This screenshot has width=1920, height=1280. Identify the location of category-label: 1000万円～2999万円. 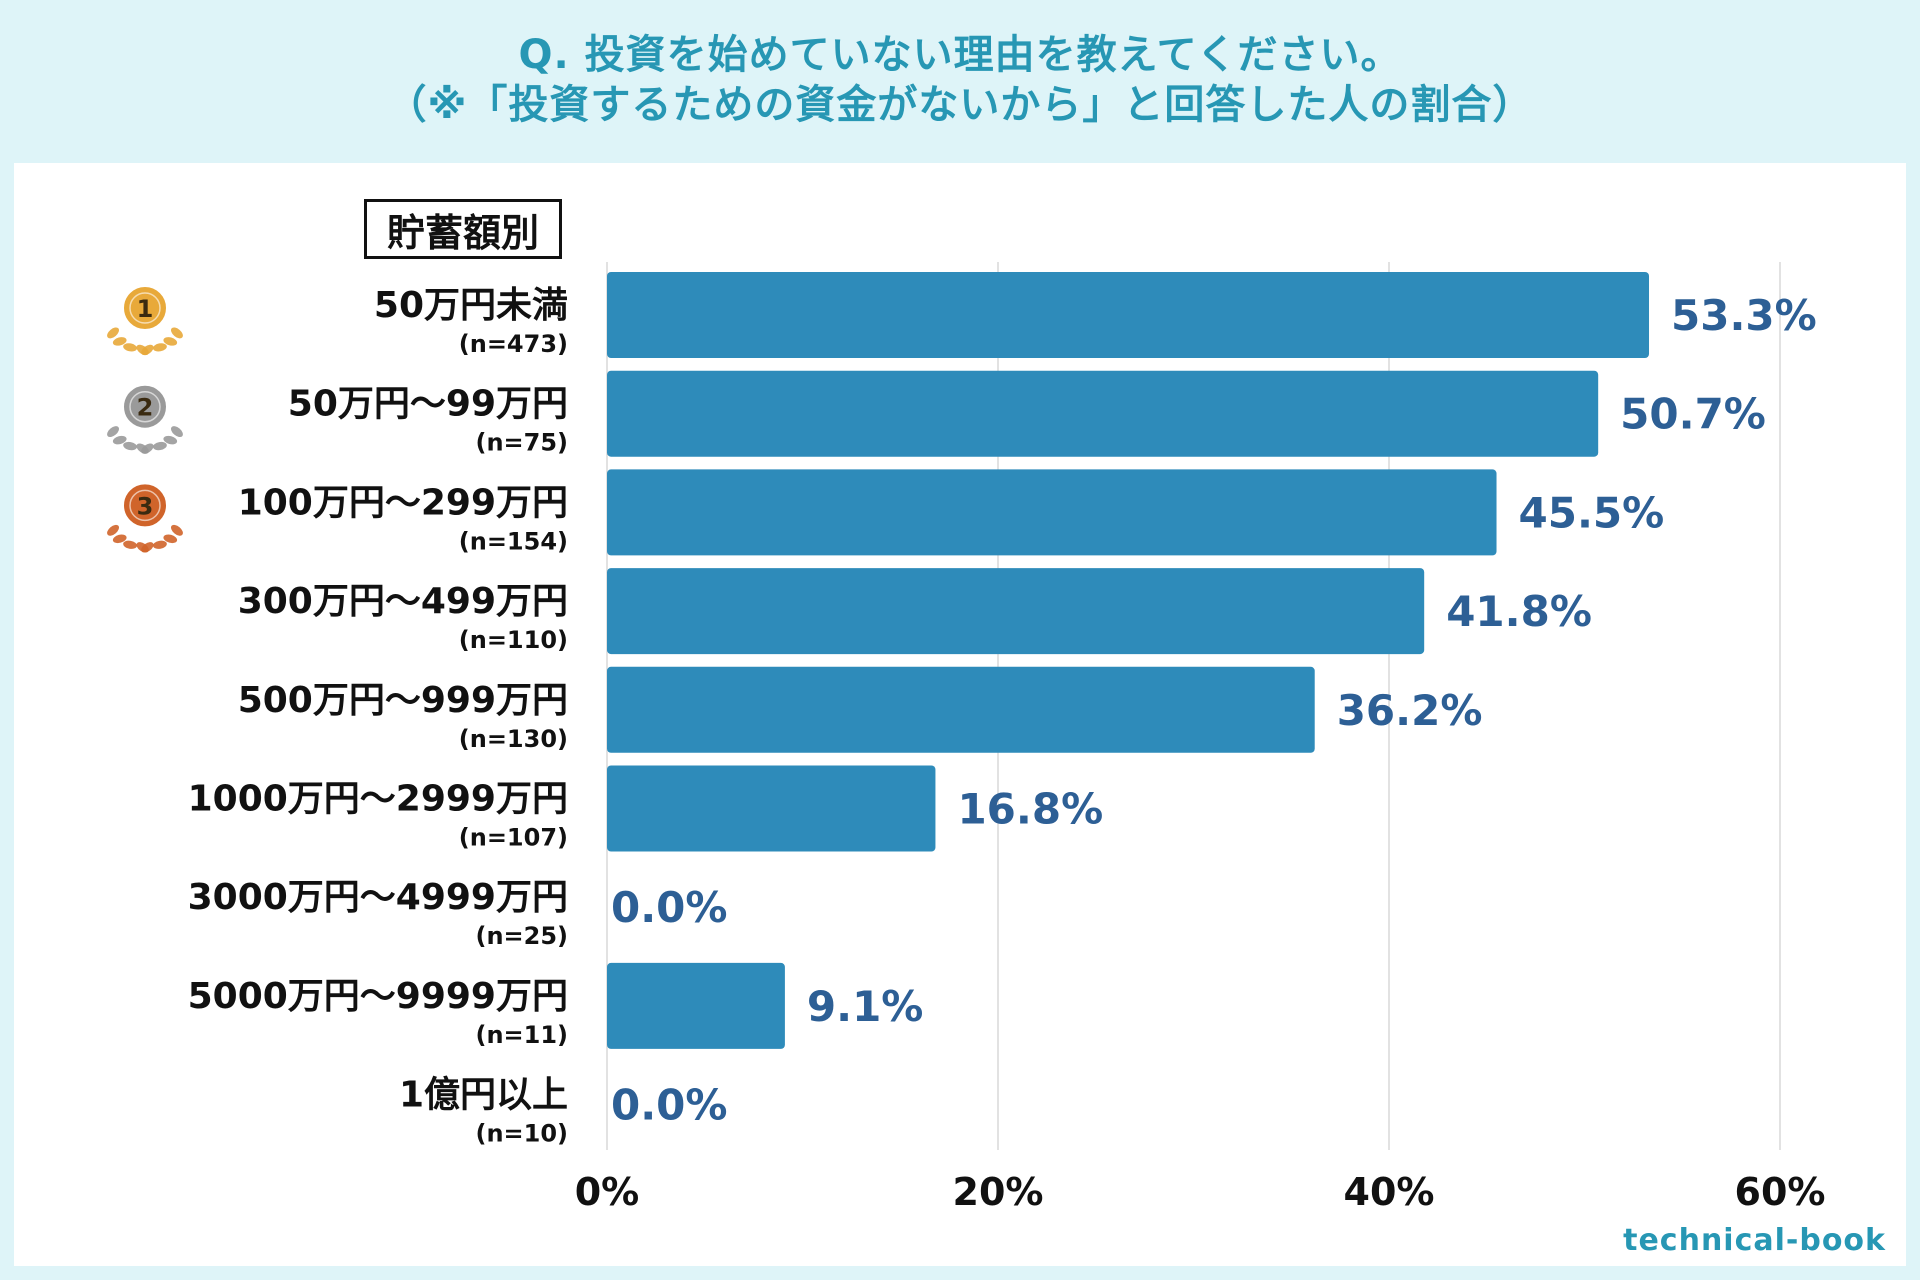
(378, 799).